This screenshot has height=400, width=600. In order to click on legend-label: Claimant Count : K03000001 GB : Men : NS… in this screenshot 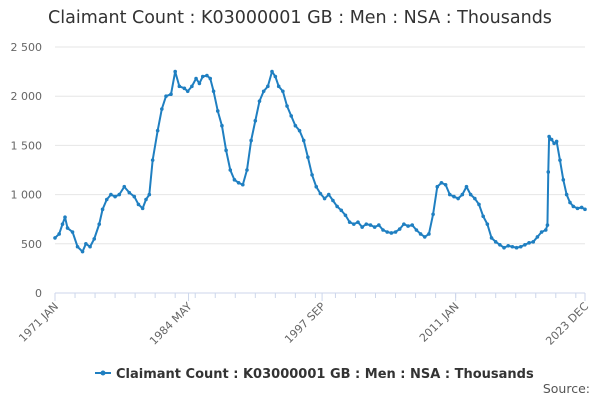, I will do `click(325, 374)`.